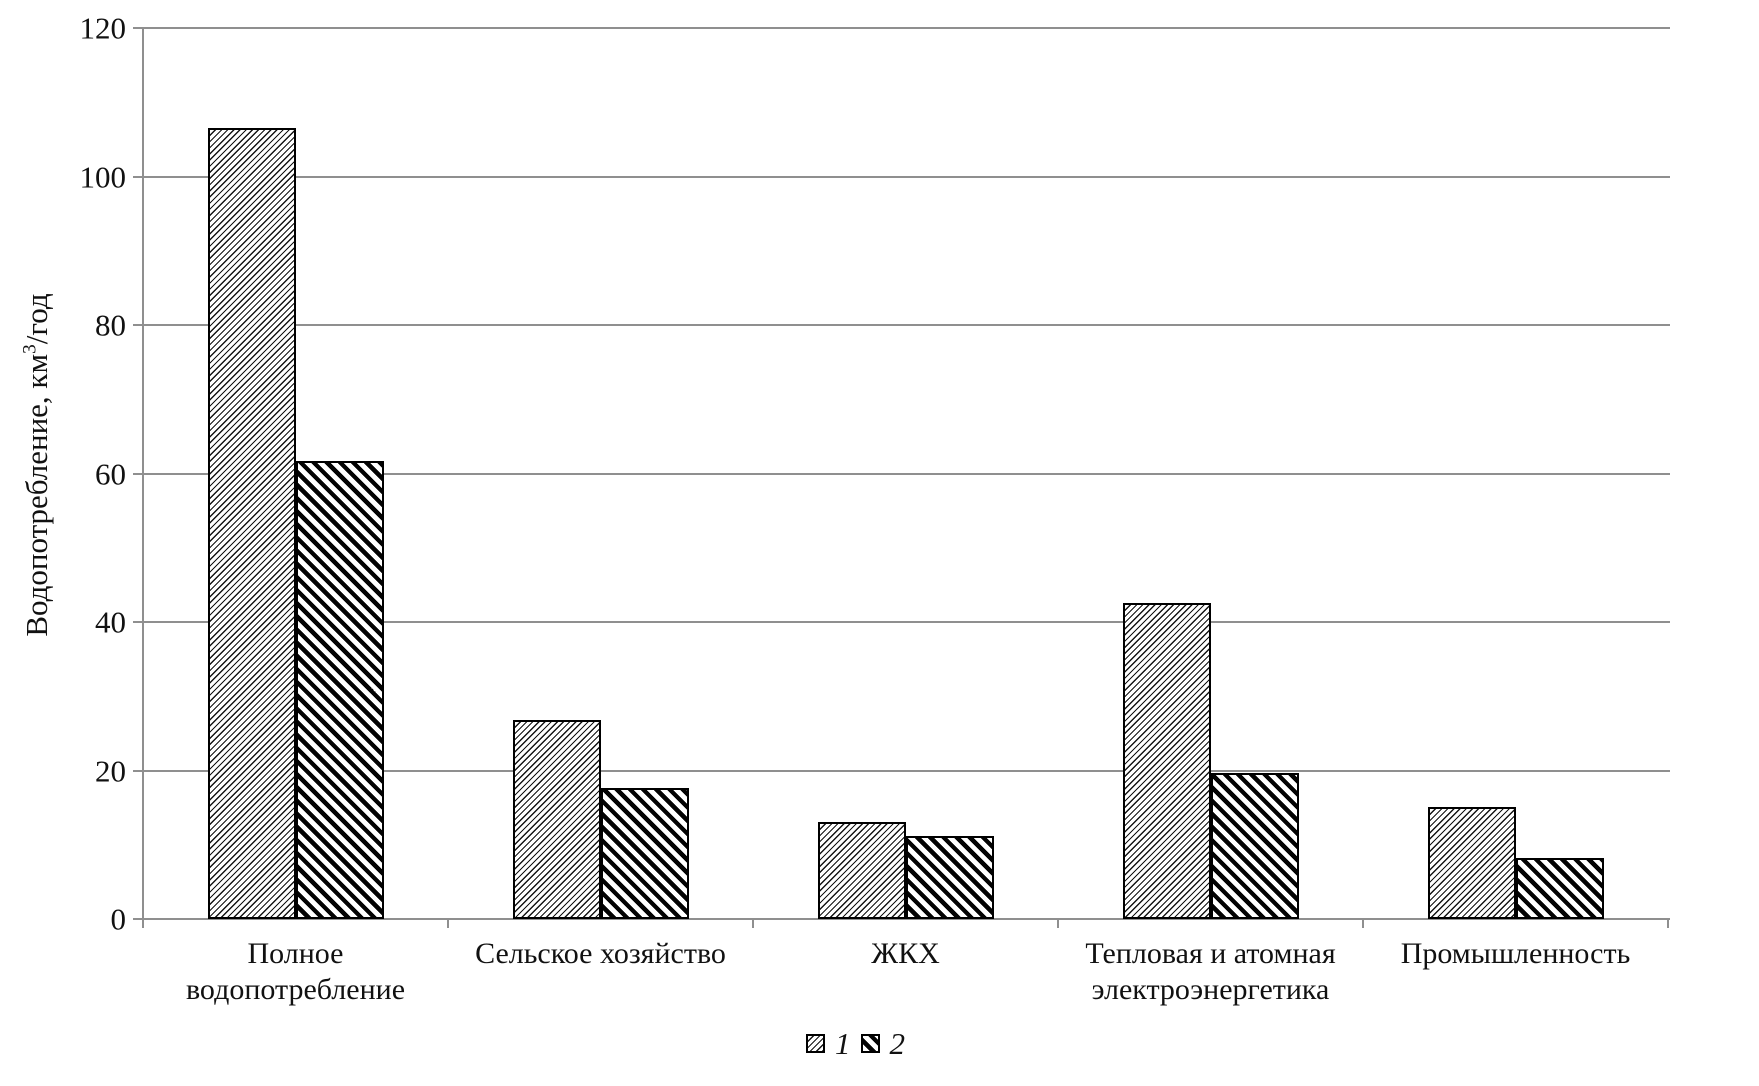 Image resolution: width=1759 pixels, height=1086 pixels. I want to click on y-axis-line, so click(143, 473).